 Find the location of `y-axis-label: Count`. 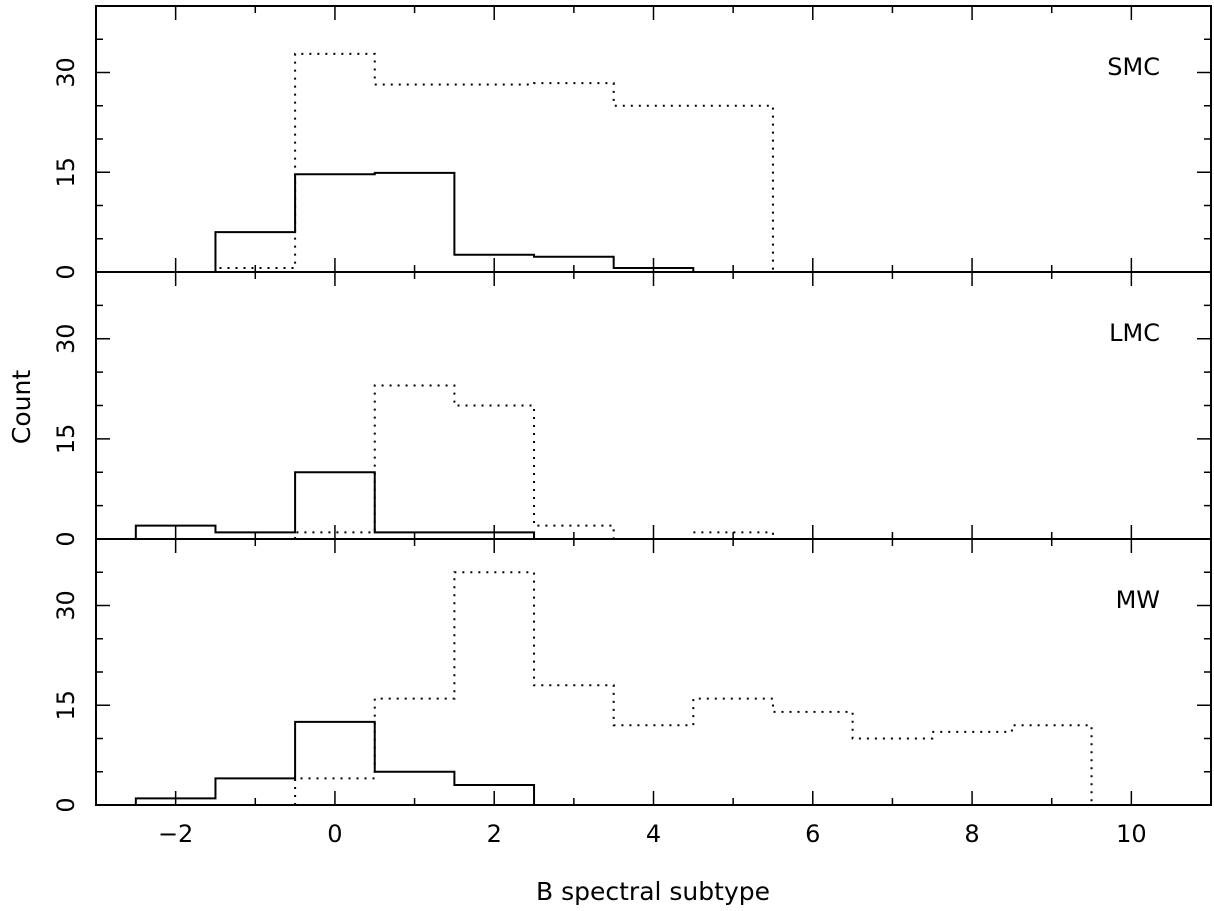

y-axis-label: Count is located at coordinates (21, 407).